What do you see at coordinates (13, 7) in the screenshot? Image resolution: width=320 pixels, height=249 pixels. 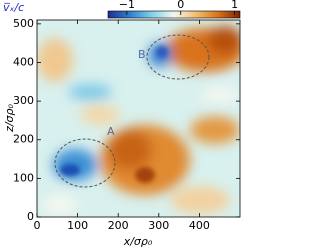 I see `colorbar-label: v̅ₓ/c` at bounding box center [13, 7].